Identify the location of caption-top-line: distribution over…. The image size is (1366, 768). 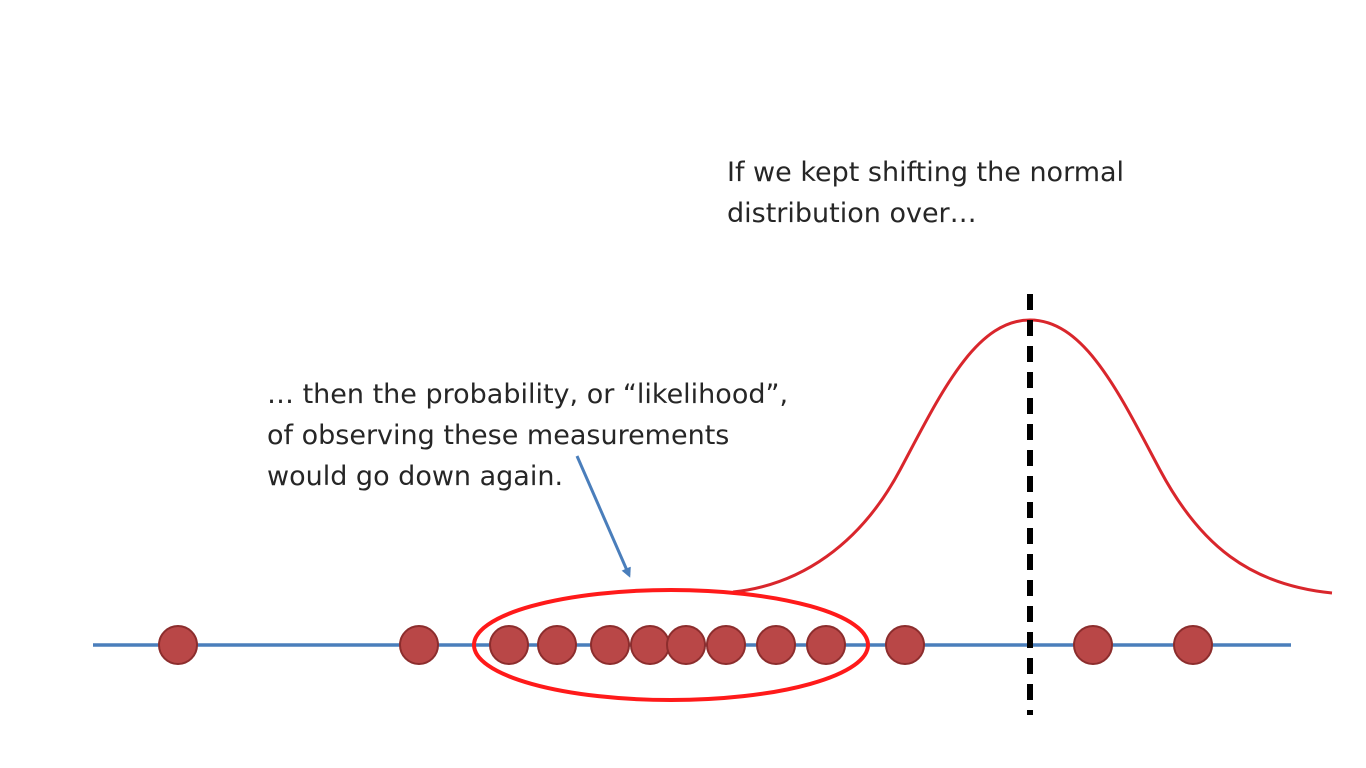
(852, 213).